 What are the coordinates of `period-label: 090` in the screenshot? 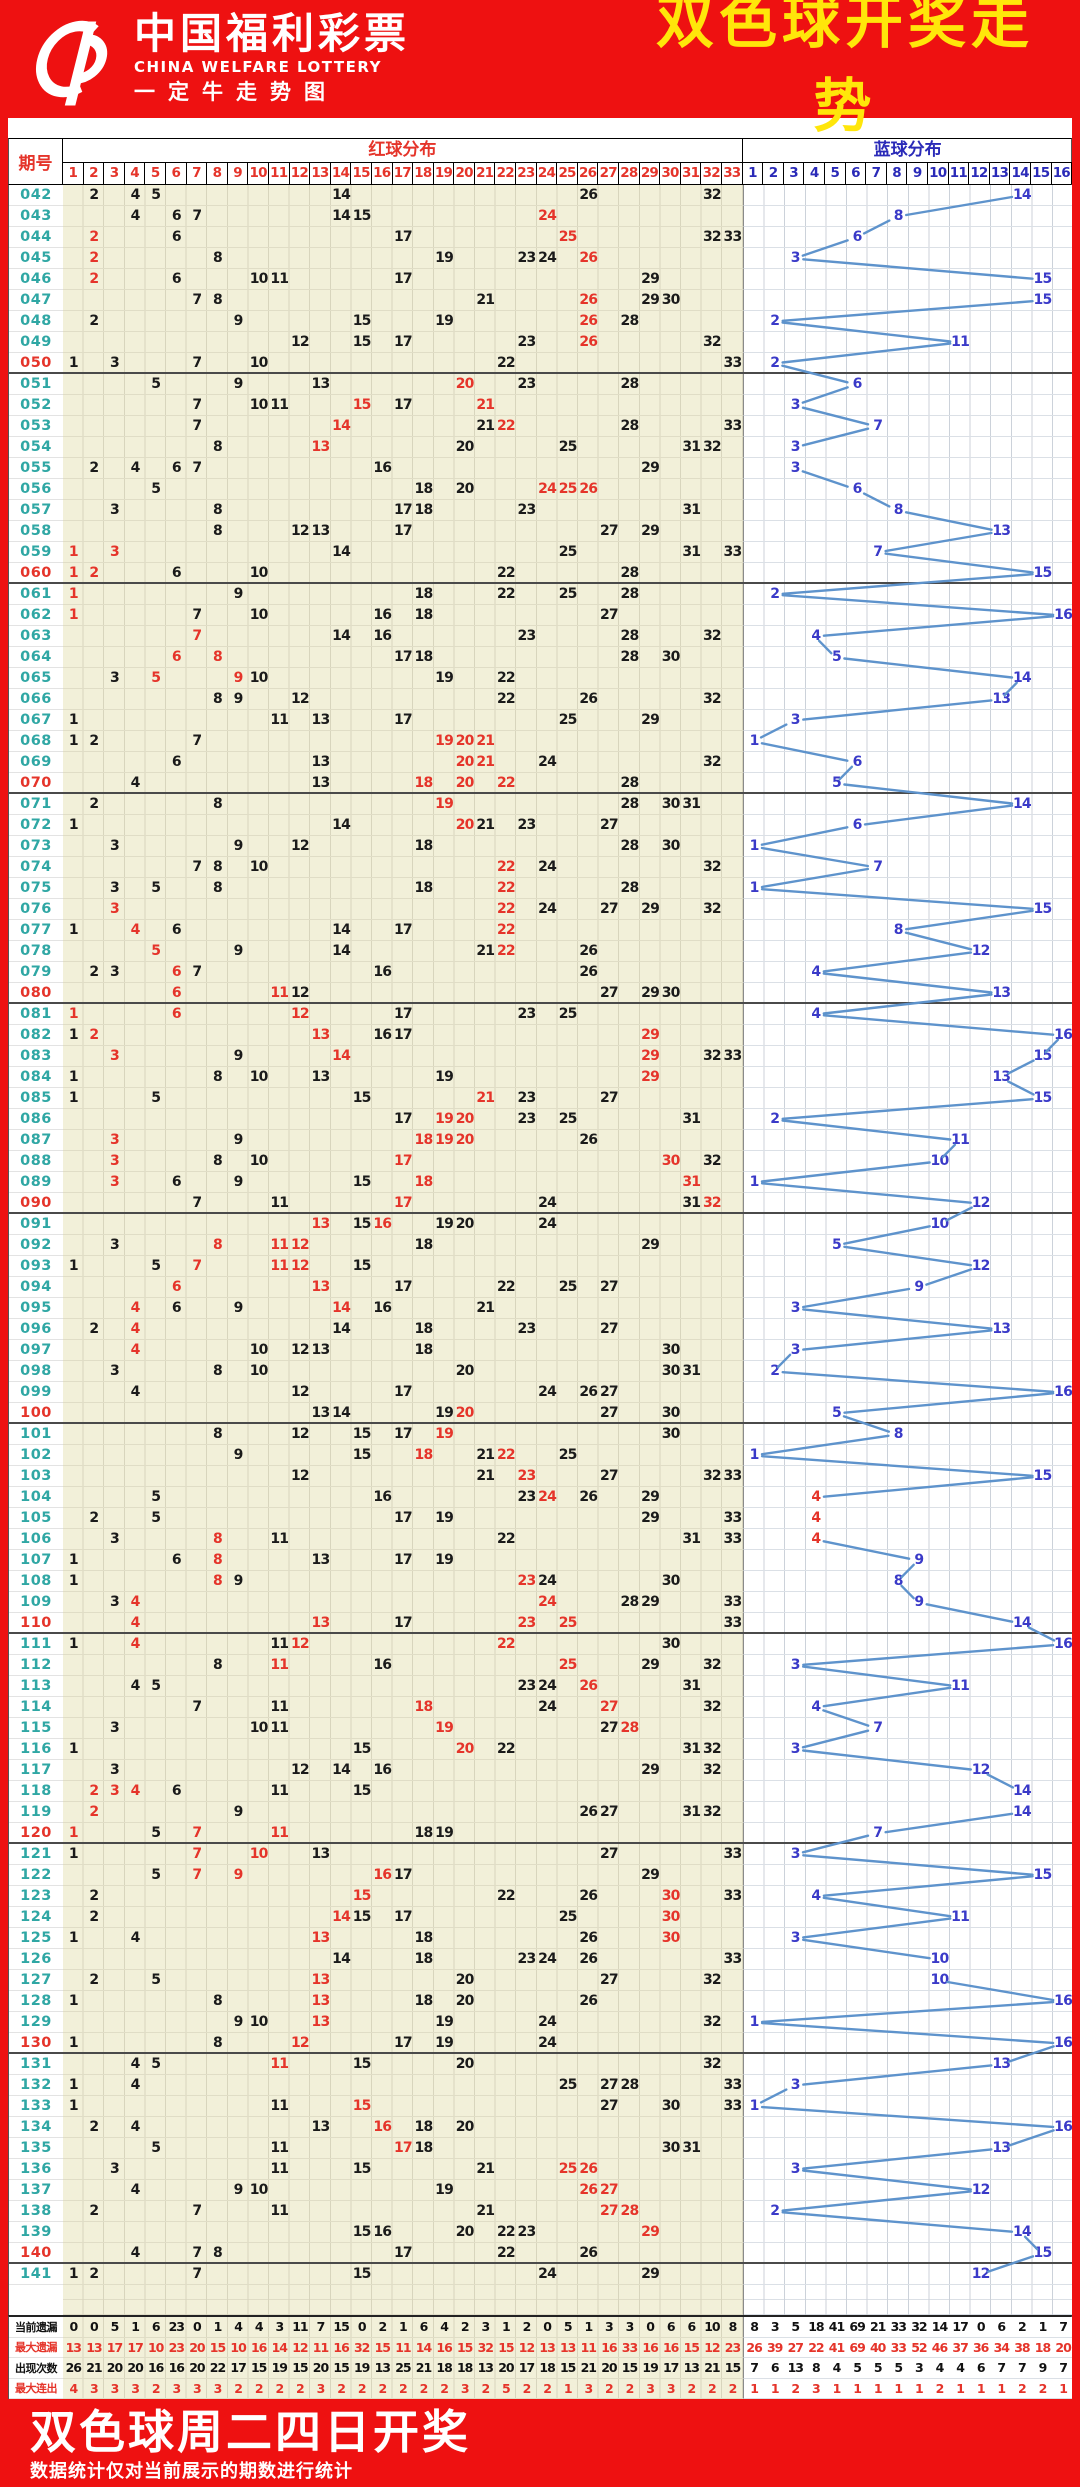 It's located at (36, 1202).